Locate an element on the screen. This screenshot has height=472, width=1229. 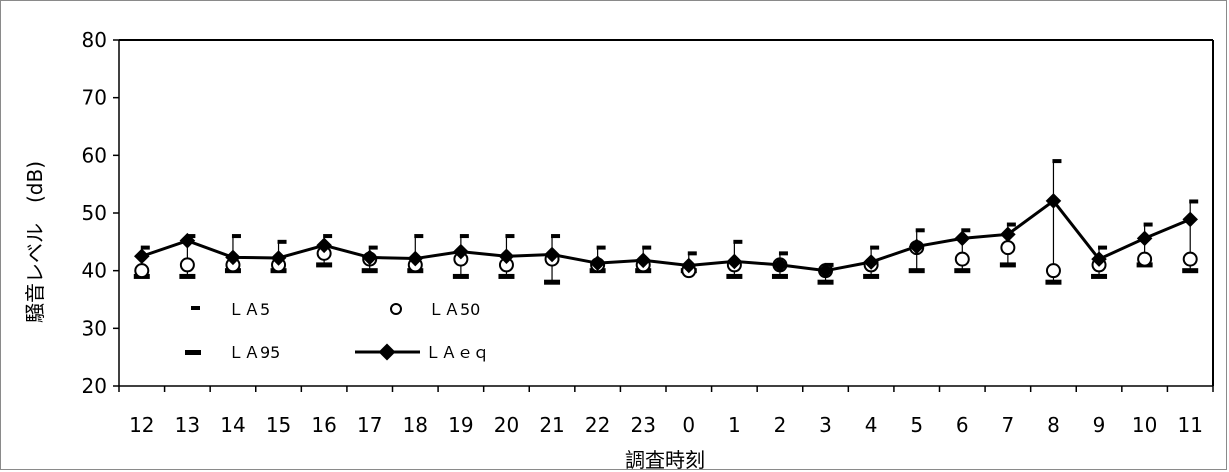
x-tick-label: 16 is located at coordinates (323, 425).